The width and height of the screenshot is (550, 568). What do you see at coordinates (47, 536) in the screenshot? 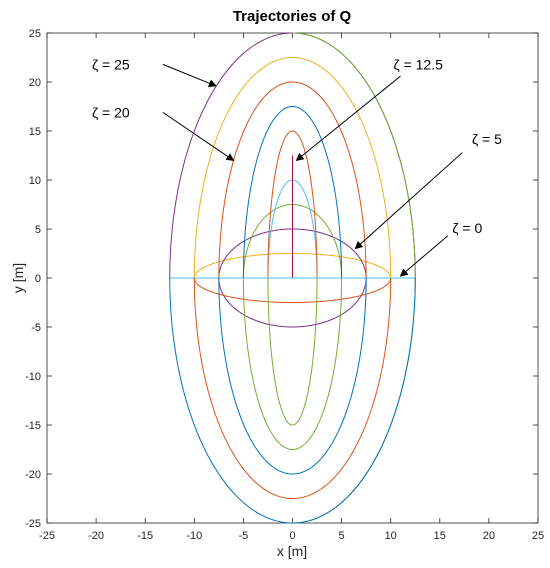
I see `x-tick-label: -25` at bounding box center [47, 536].